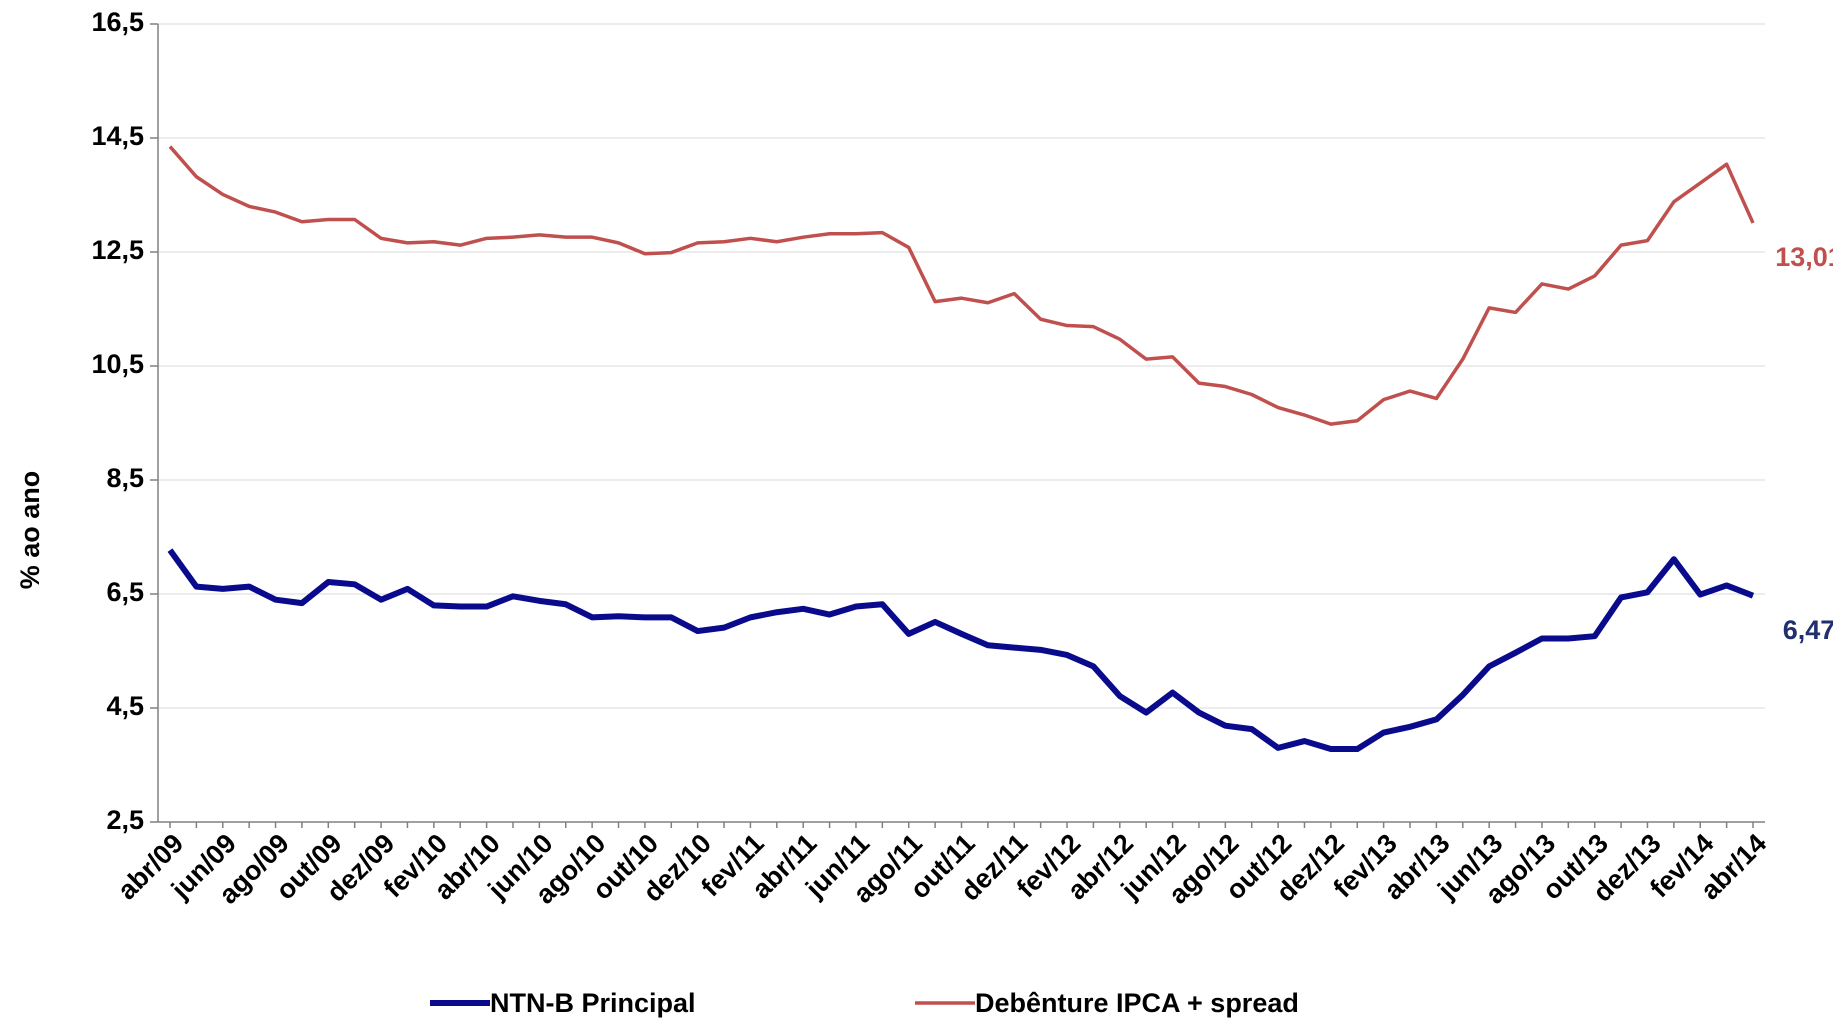  What do you see at coordinates (1137, 1003) in the screenshot?
I see `legend-label: Debênture IPCA + spread` at bounding box center [1137, 1003].